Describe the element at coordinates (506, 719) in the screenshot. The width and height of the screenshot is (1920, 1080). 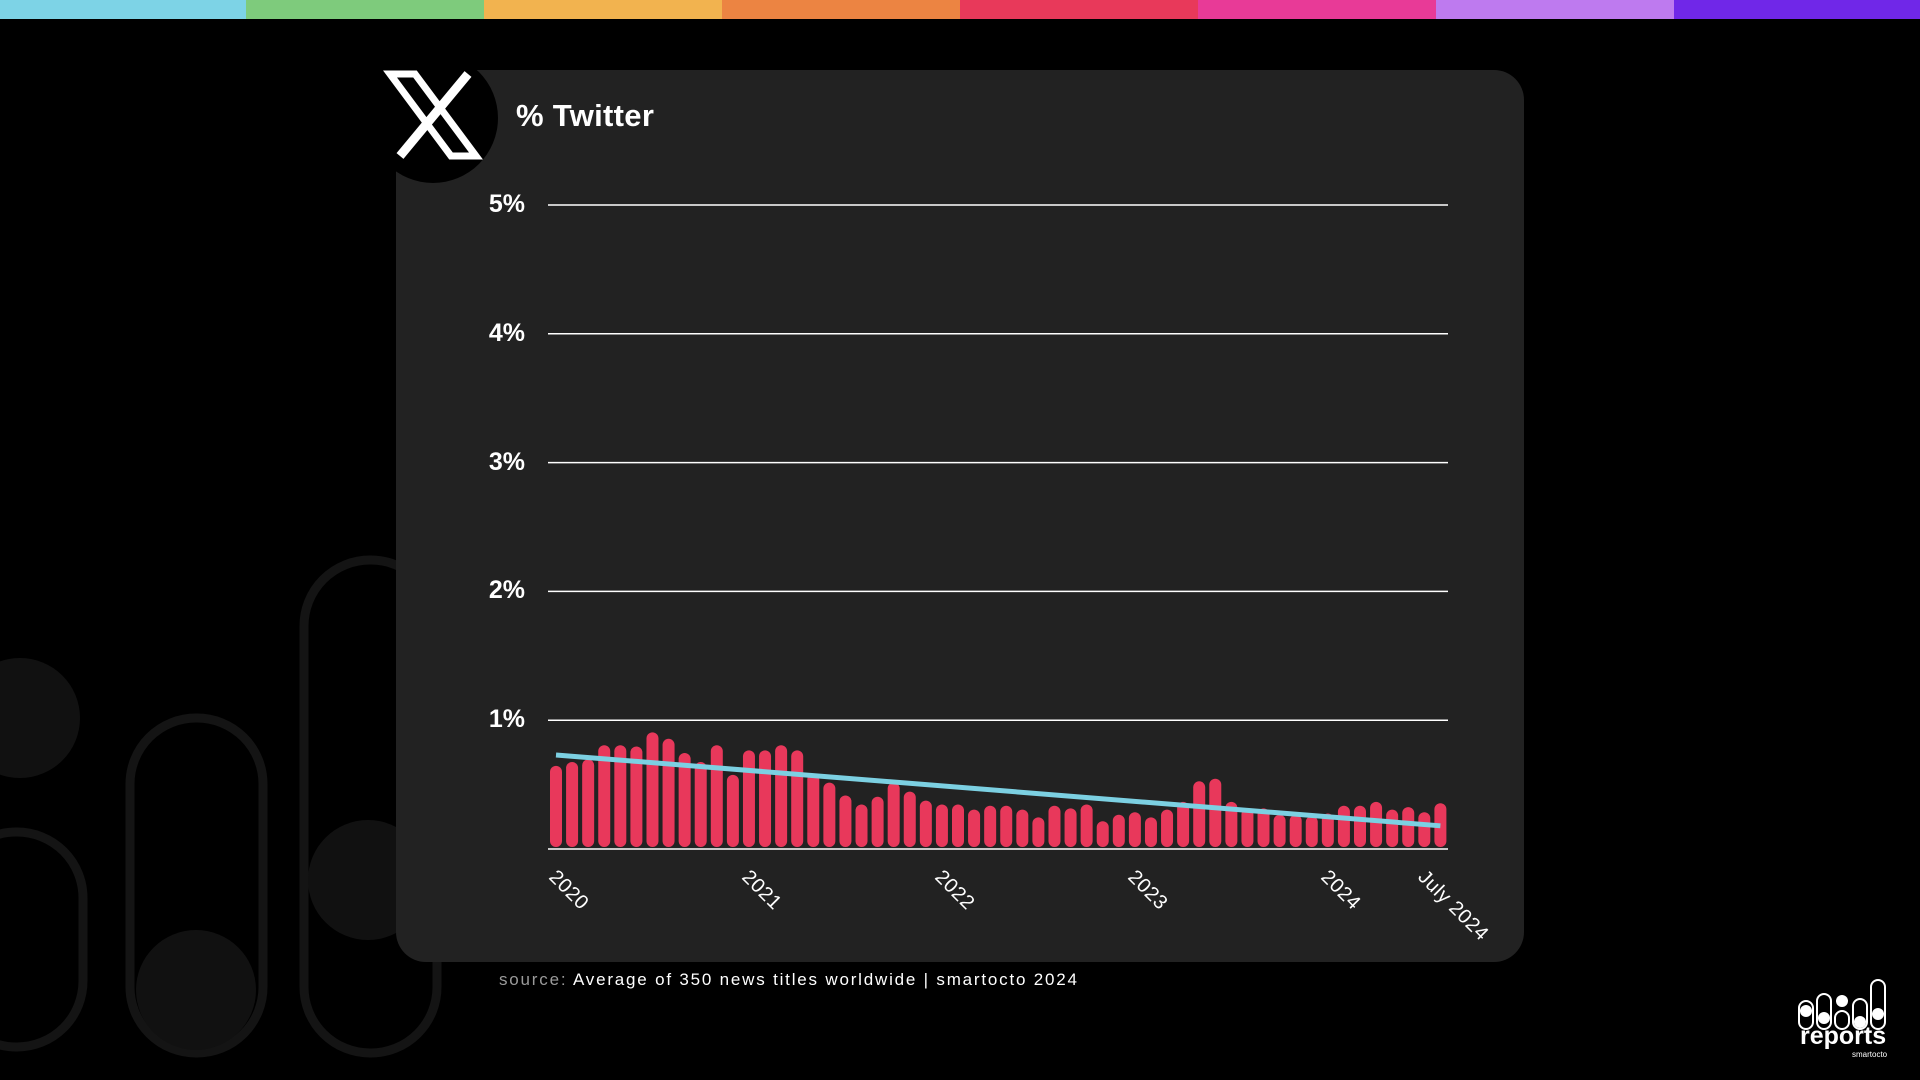
I see `y-tick-label: 1%` at that location.